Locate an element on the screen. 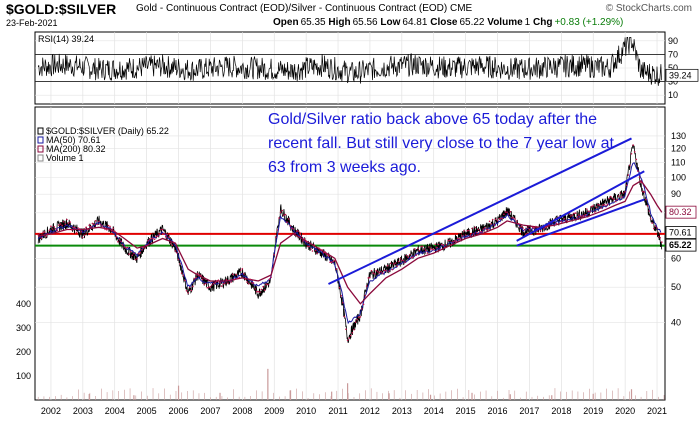  chart-date: 23-Feb-2021 is located at coordinates (32, 23).